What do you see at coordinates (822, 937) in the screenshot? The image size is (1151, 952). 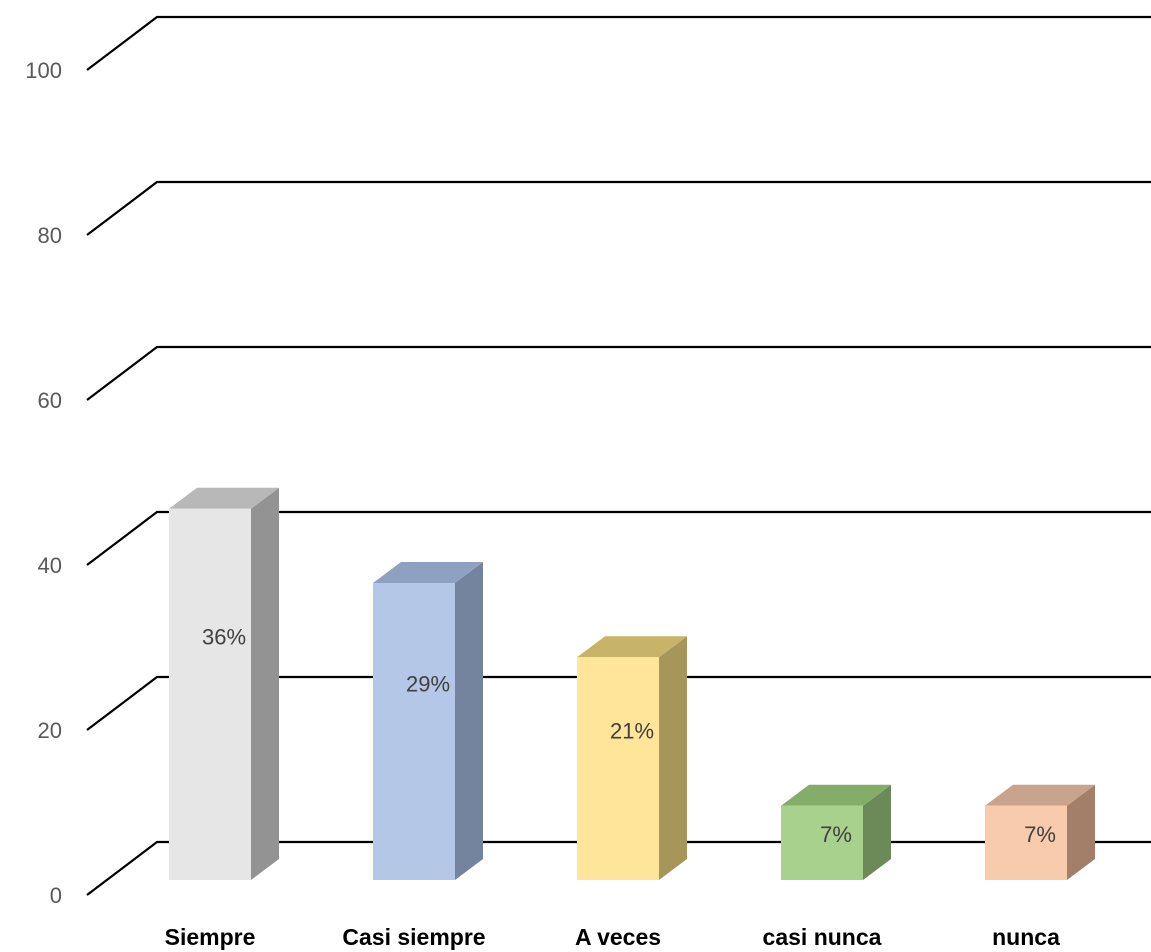 I see `x-category-label: casi nunca` at bounding box center [822, 937].